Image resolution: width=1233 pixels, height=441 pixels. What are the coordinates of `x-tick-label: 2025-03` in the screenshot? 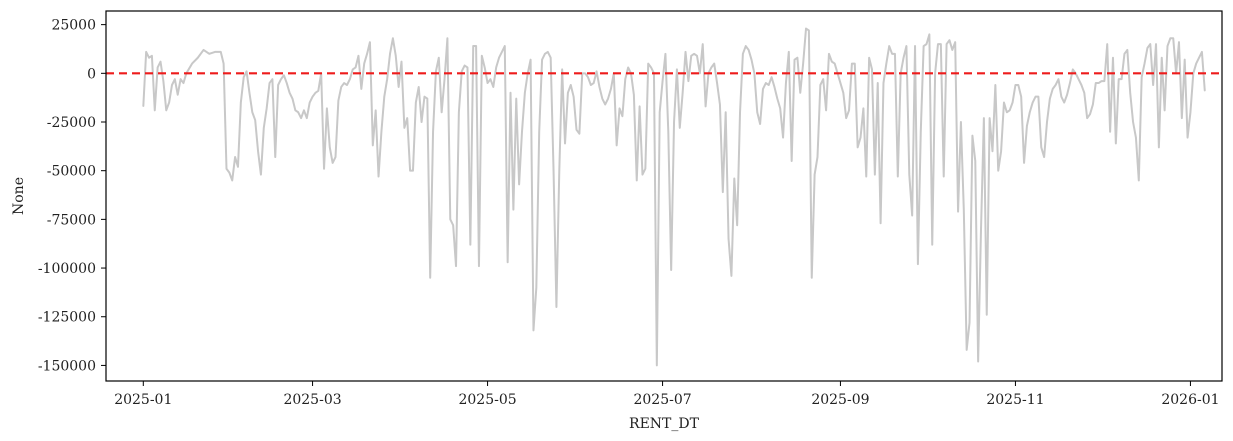 It's located at (312, 400).